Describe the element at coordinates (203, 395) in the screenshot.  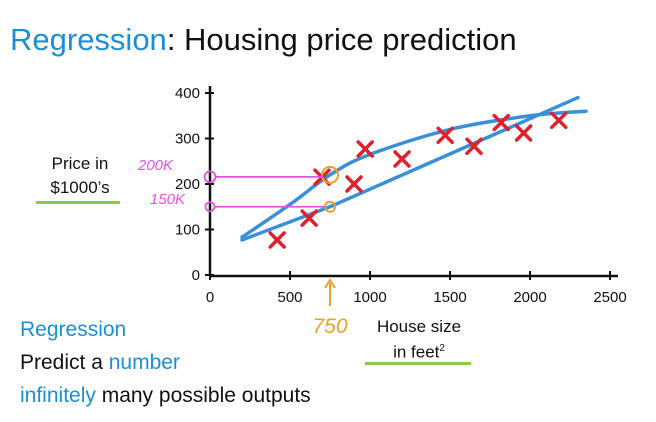
I see `outputs-rest: many possible outputs` at that location.